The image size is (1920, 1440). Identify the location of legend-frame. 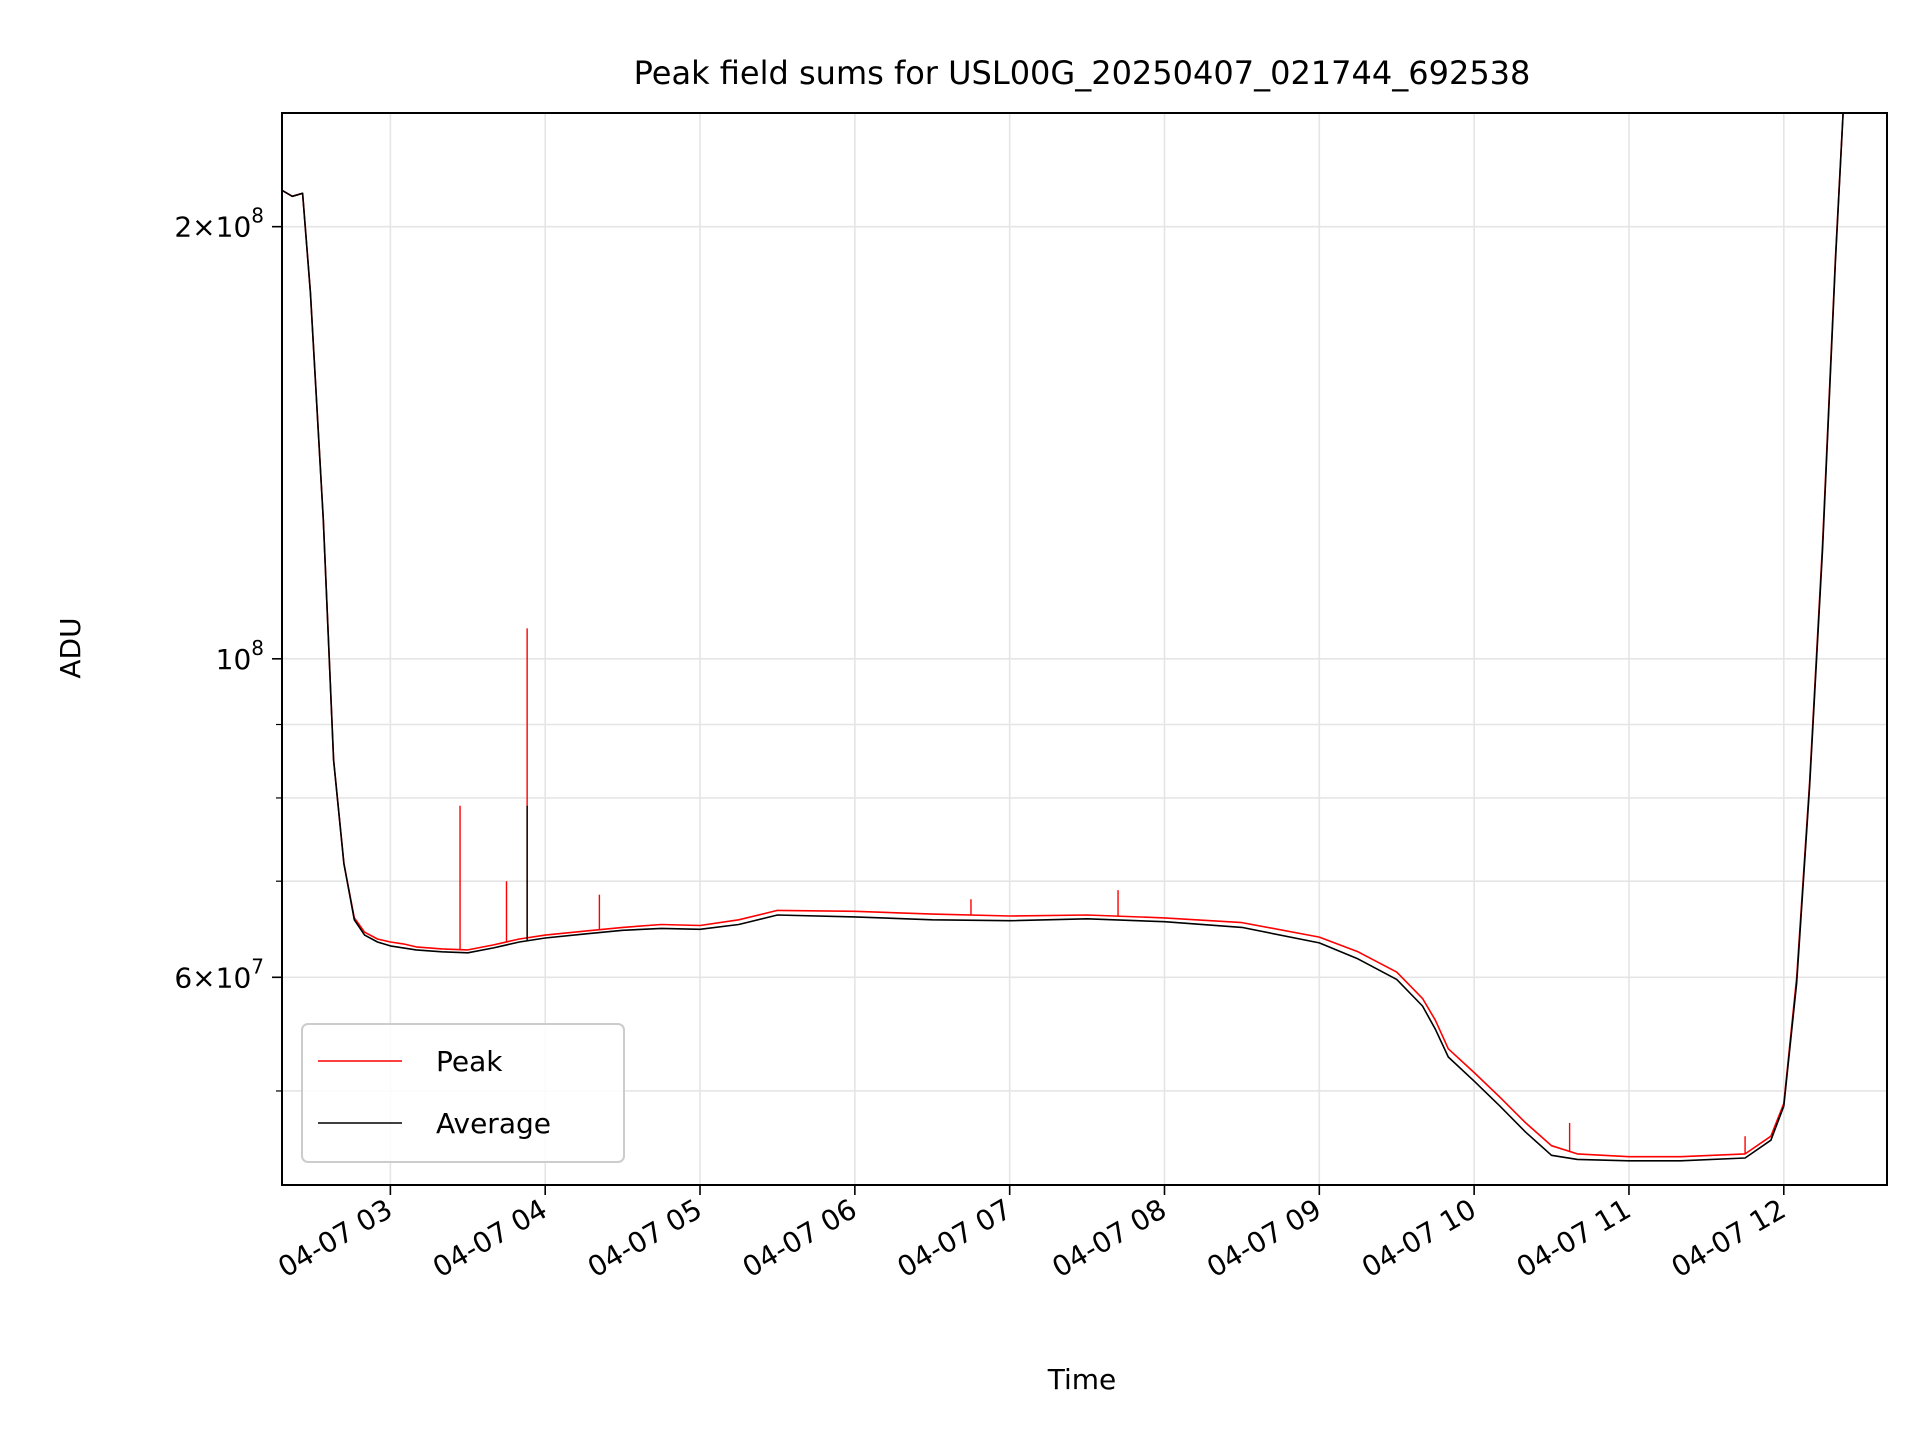
(463, 1093).